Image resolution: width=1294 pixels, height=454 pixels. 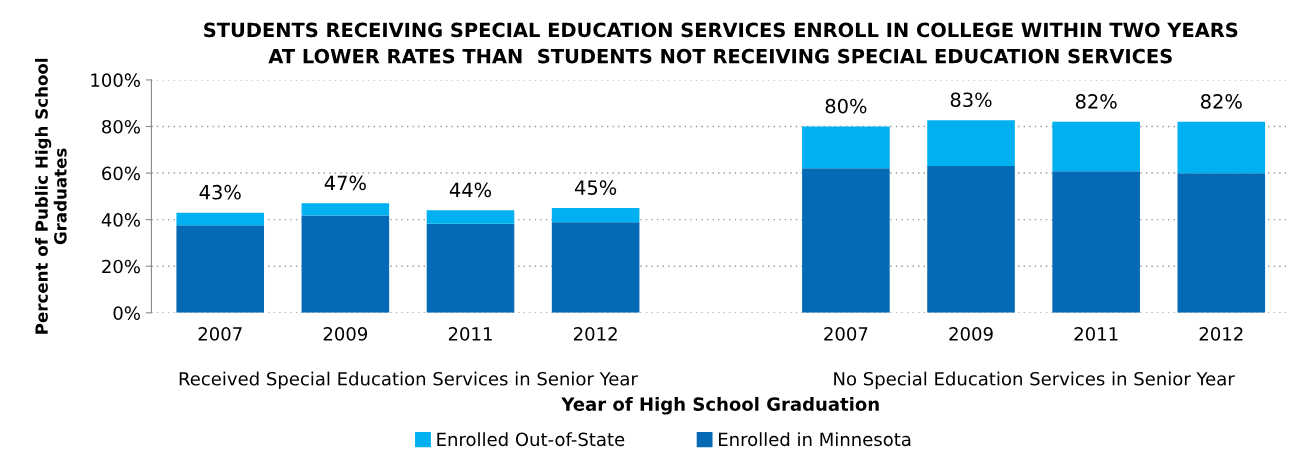 What do you see at coordinates (121, 266) in the screenshot?
I see `y-tick-label: 20%` at bounding box center [121, 266].